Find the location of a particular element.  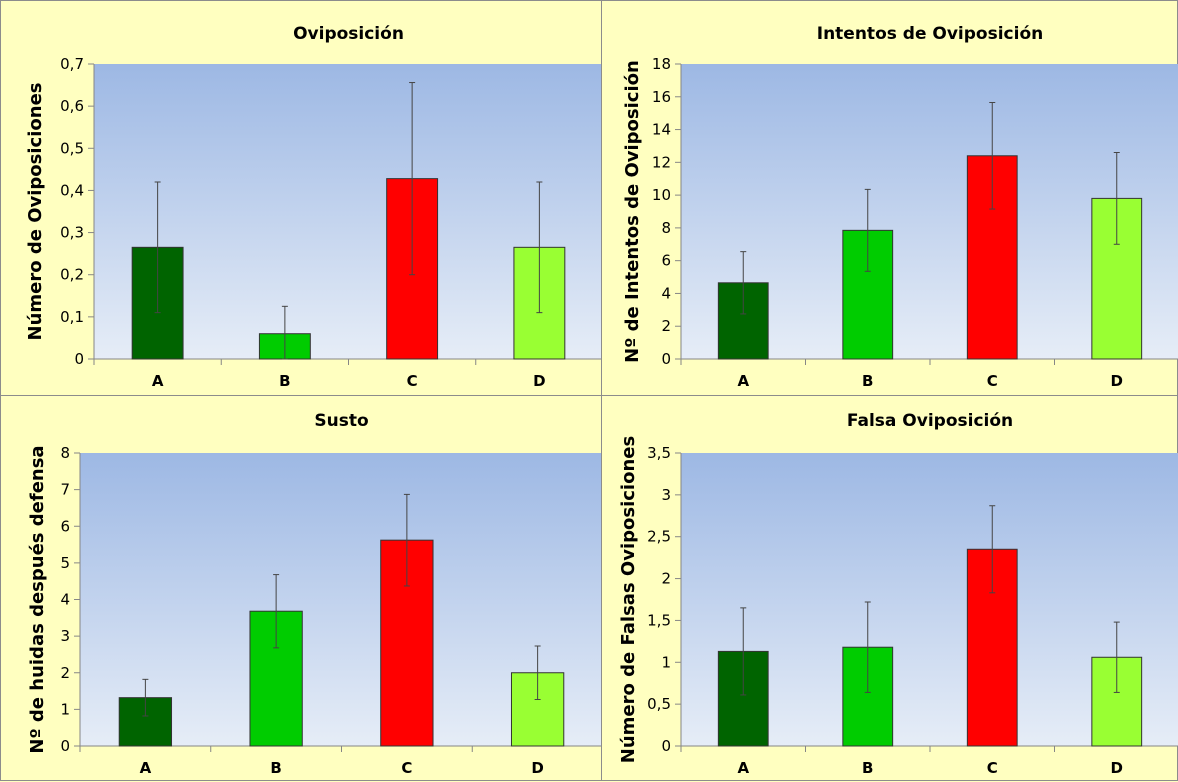

y-tick-label: 10 is located at coordinates (661, 195).